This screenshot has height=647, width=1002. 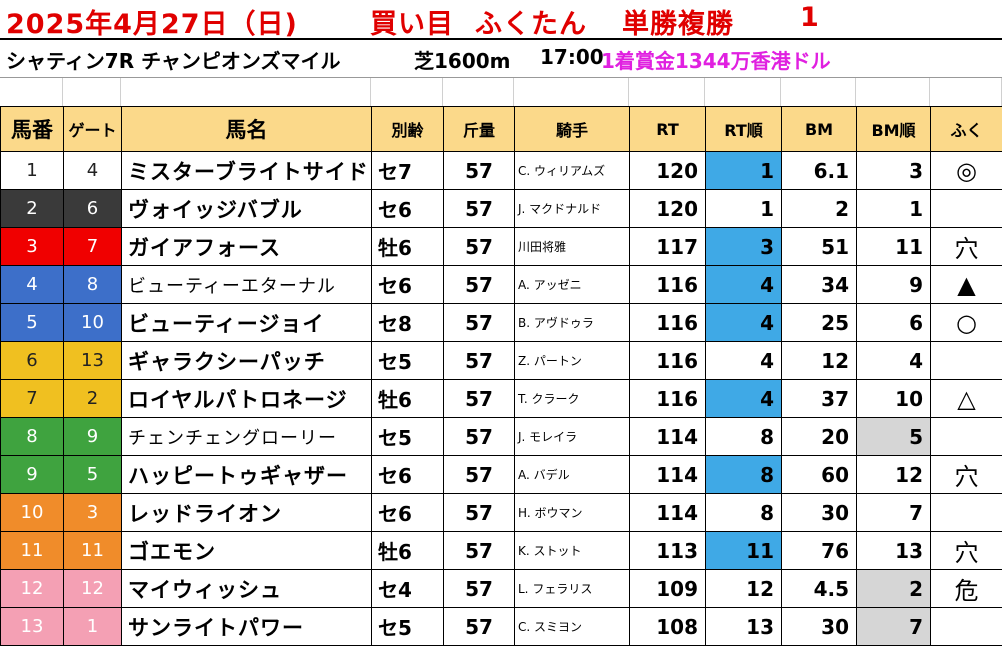 I want to click on author-name: ふくたん, so click(x=531, y=24).